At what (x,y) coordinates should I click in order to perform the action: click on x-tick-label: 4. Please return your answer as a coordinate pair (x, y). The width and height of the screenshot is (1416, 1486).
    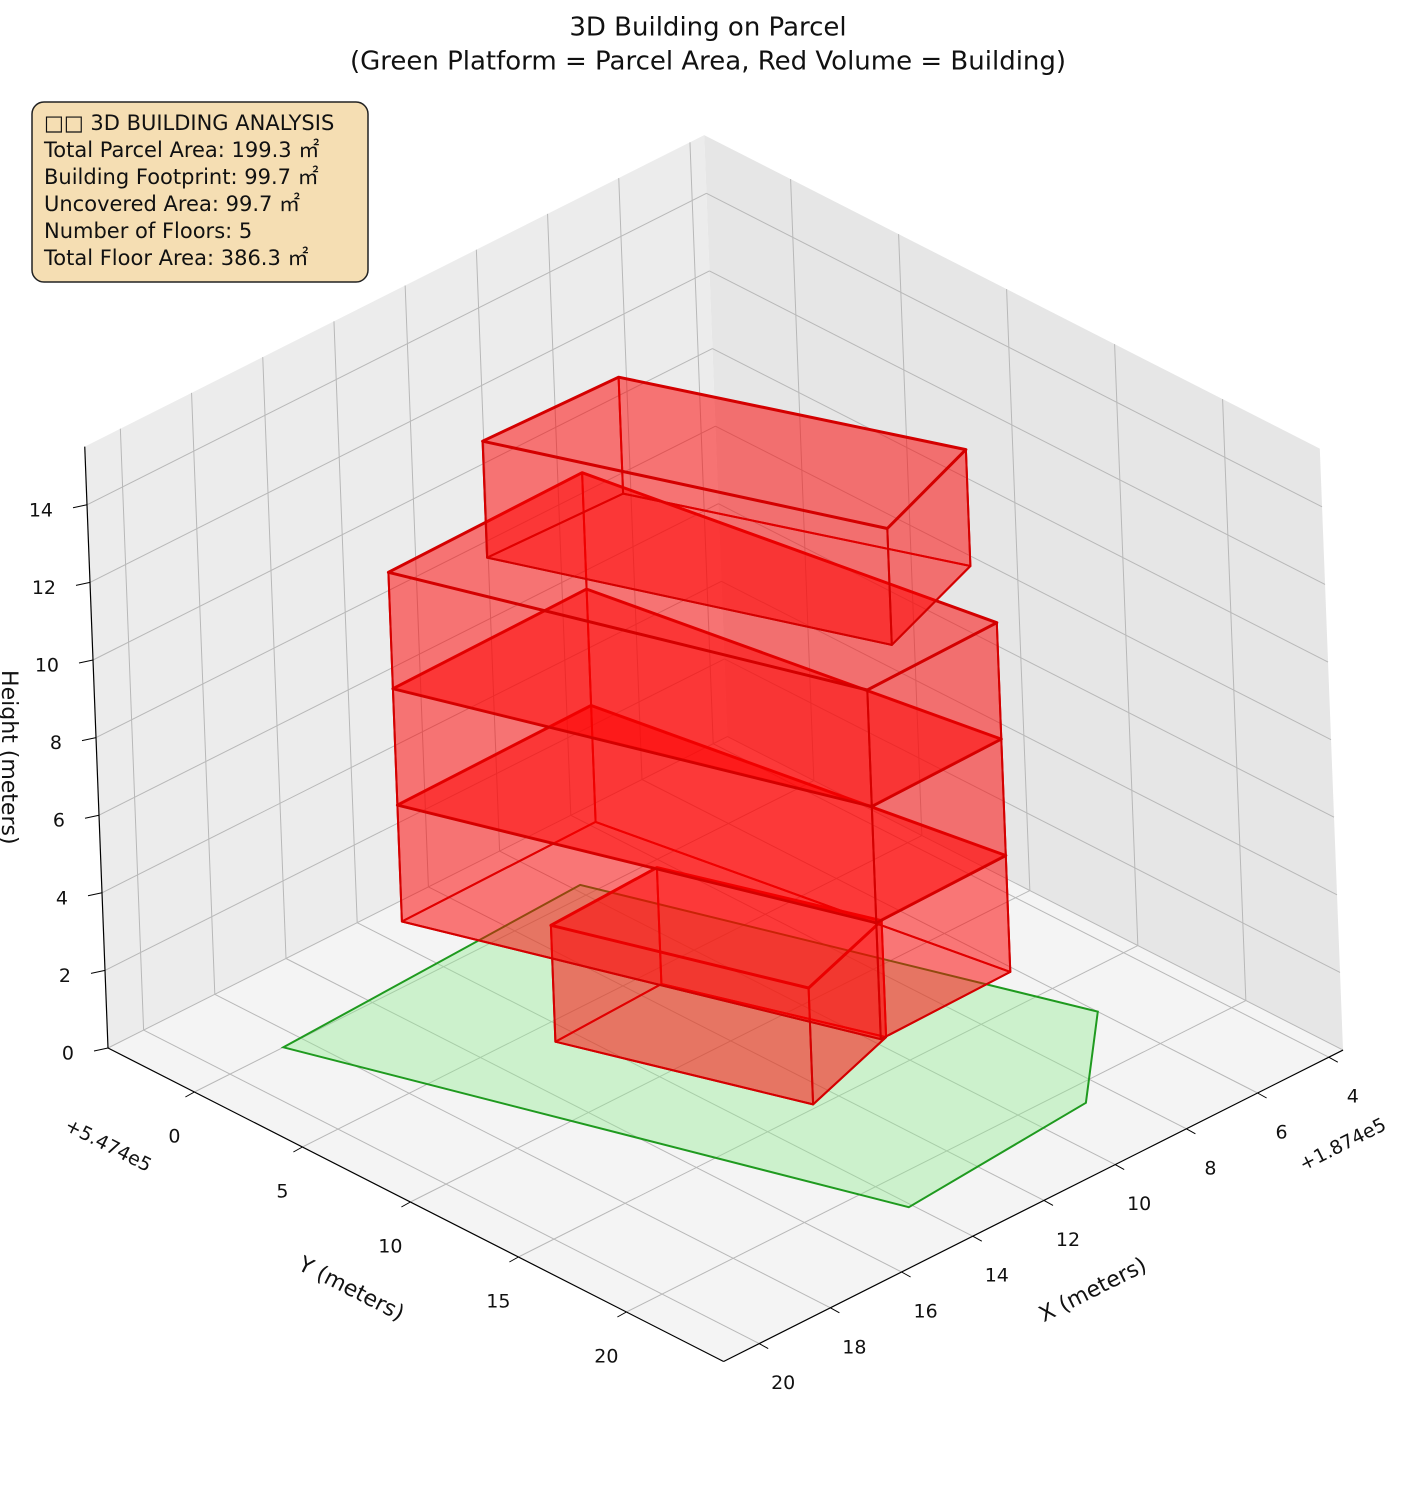
    Looking at the image, I should click on (1353, 1097).